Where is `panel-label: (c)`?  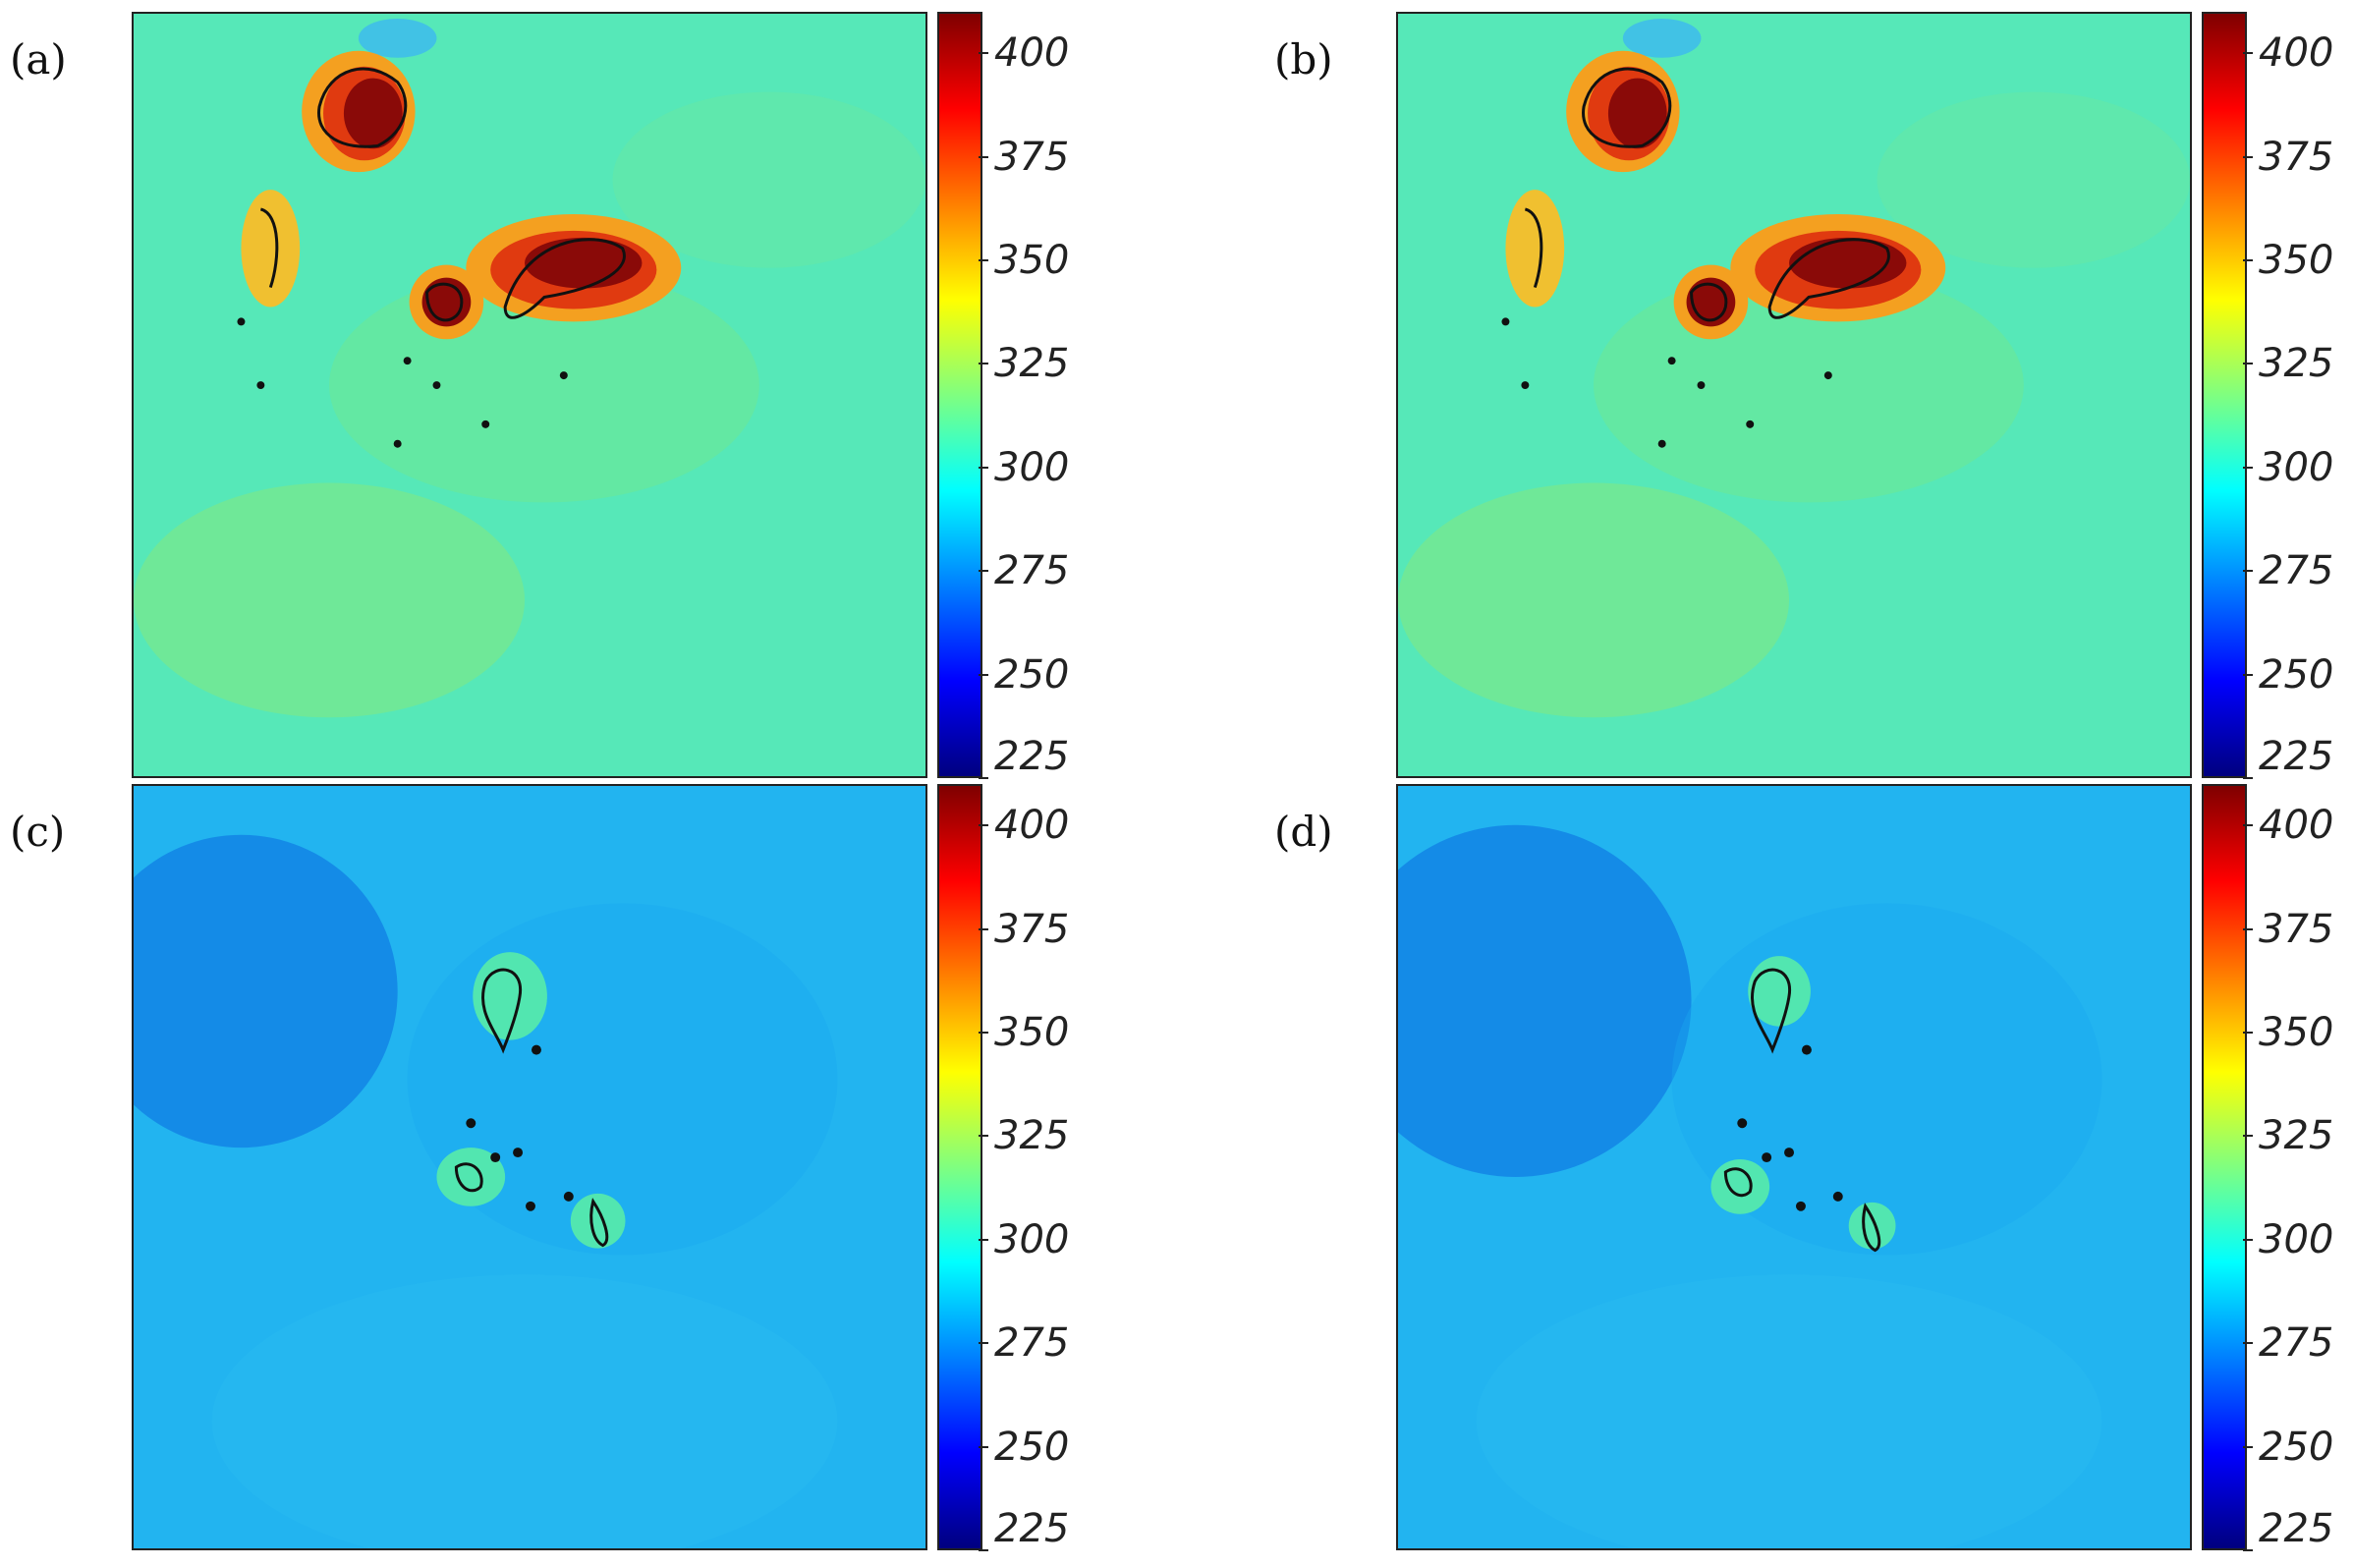 panel-label: (c) is located at coordinates (38, 832).